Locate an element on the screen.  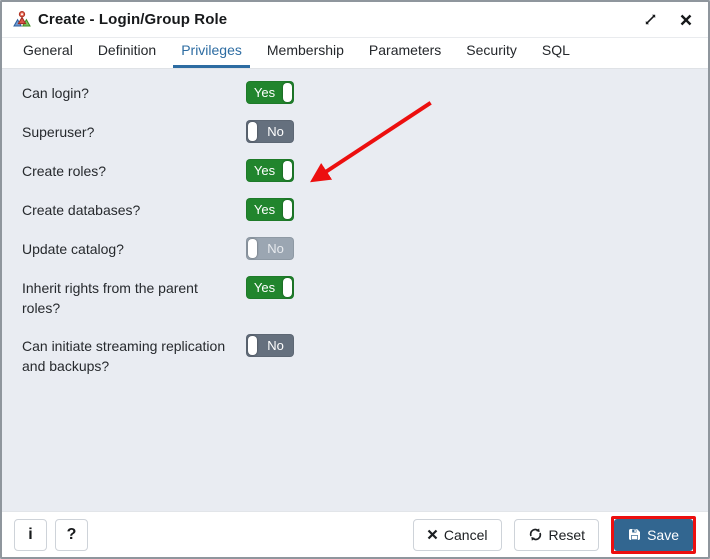
annotation-highlight: Save is located at coordinates (653, 534).